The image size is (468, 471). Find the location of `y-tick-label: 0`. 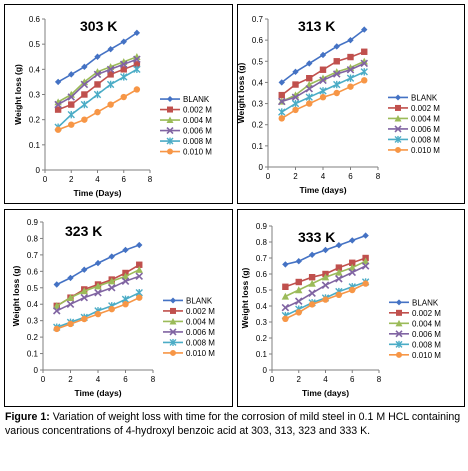

y-tick-label: 0 is located at coordinates (265, 370).